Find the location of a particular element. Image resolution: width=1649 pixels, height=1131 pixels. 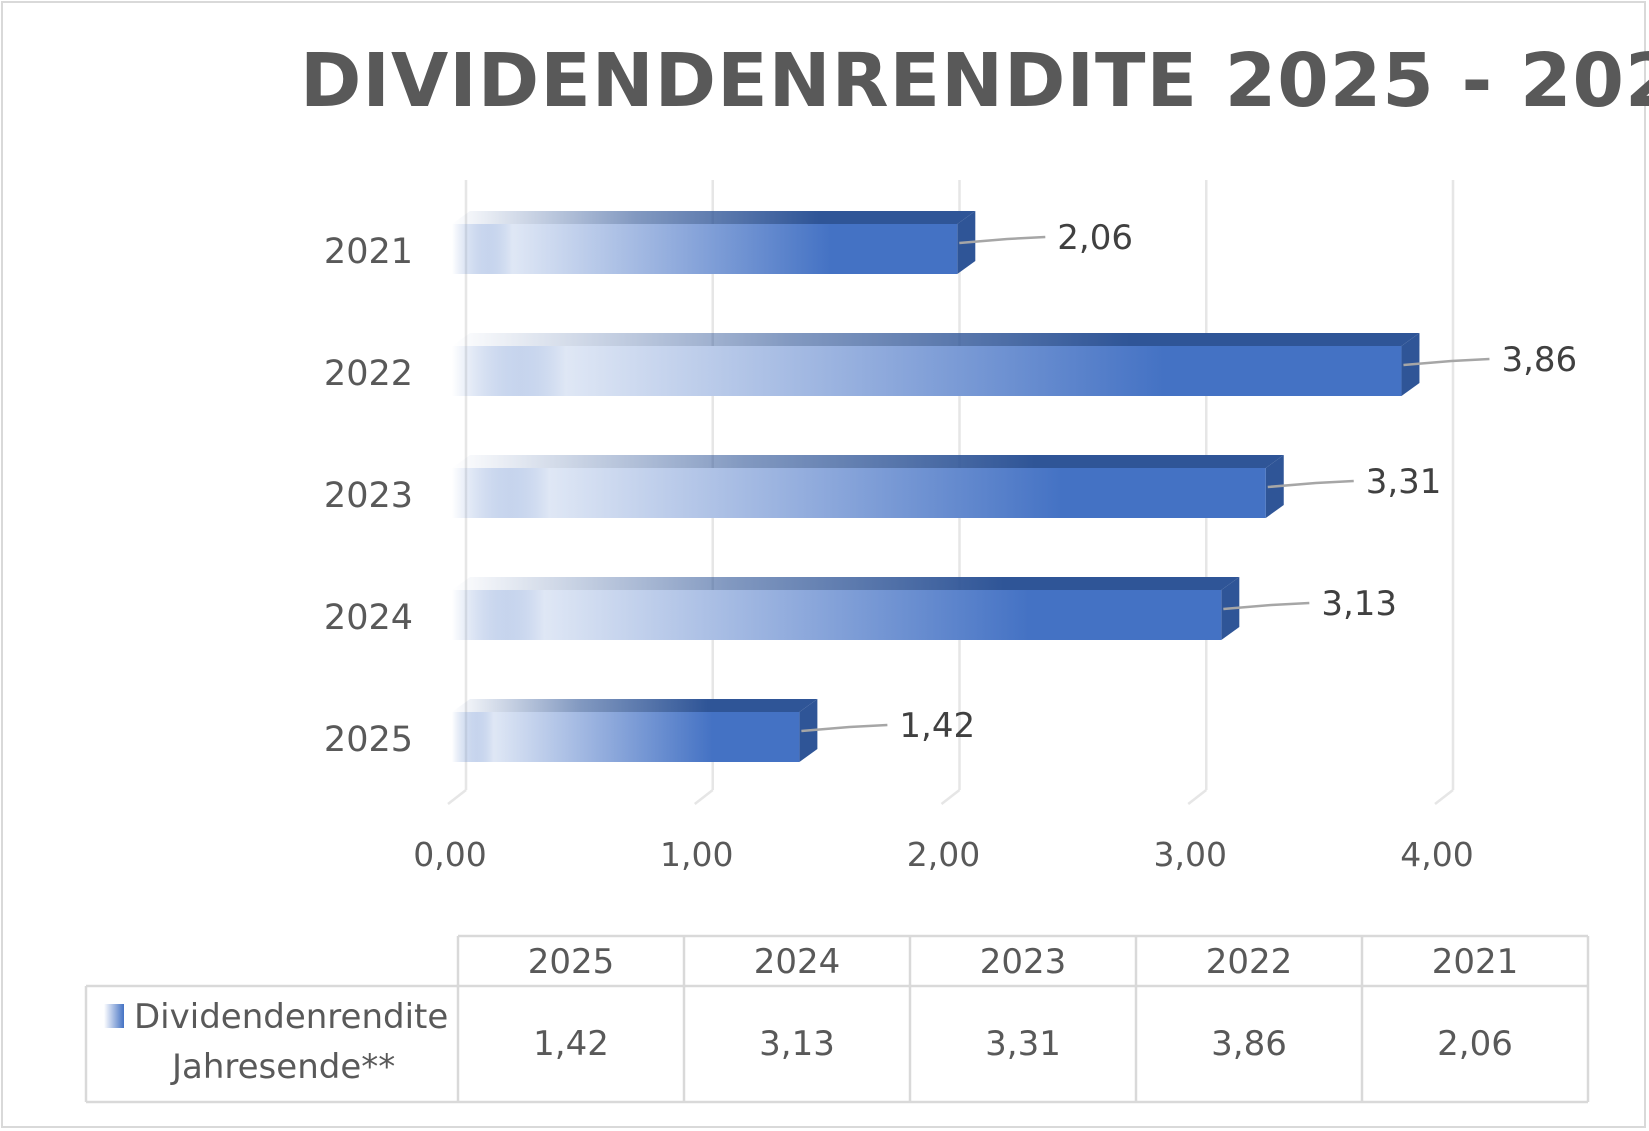

x-tick-label: 4,00 is located at coordinates (1436, 854).